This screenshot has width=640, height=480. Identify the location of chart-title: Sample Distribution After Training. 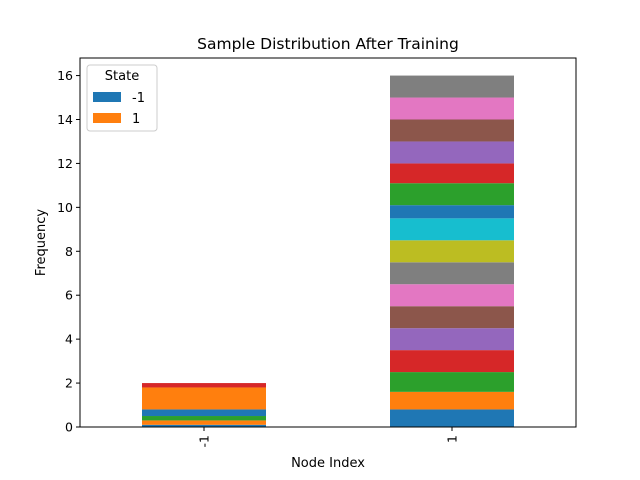
(328, 44).